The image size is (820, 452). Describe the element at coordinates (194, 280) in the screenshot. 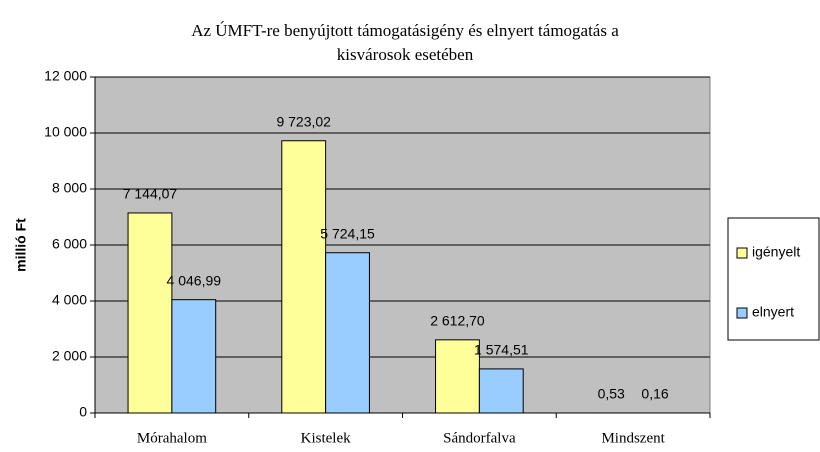

I see `value-label: 4 046,99` at that location.